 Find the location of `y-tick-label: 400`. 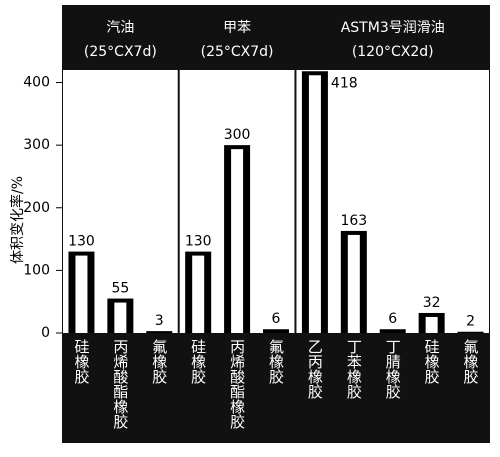

y-tick-label: 400 is located at coordinates (36, 83).